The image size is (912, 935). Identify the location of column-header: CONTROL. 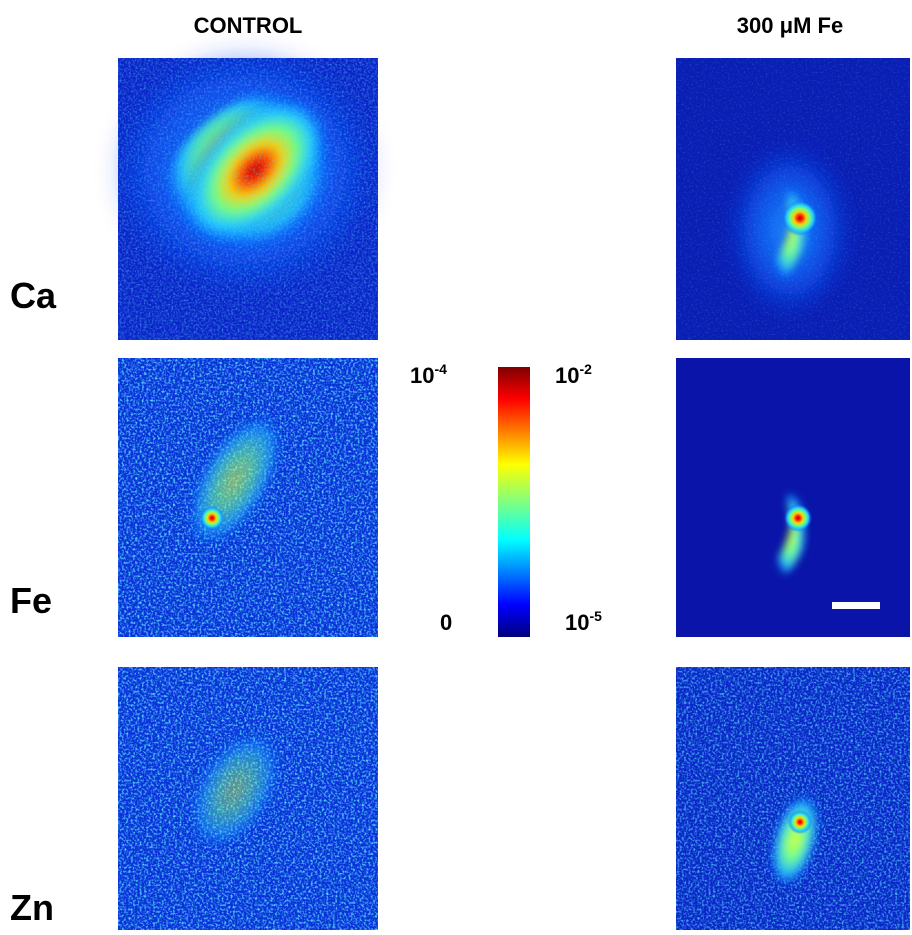
(248, 25).